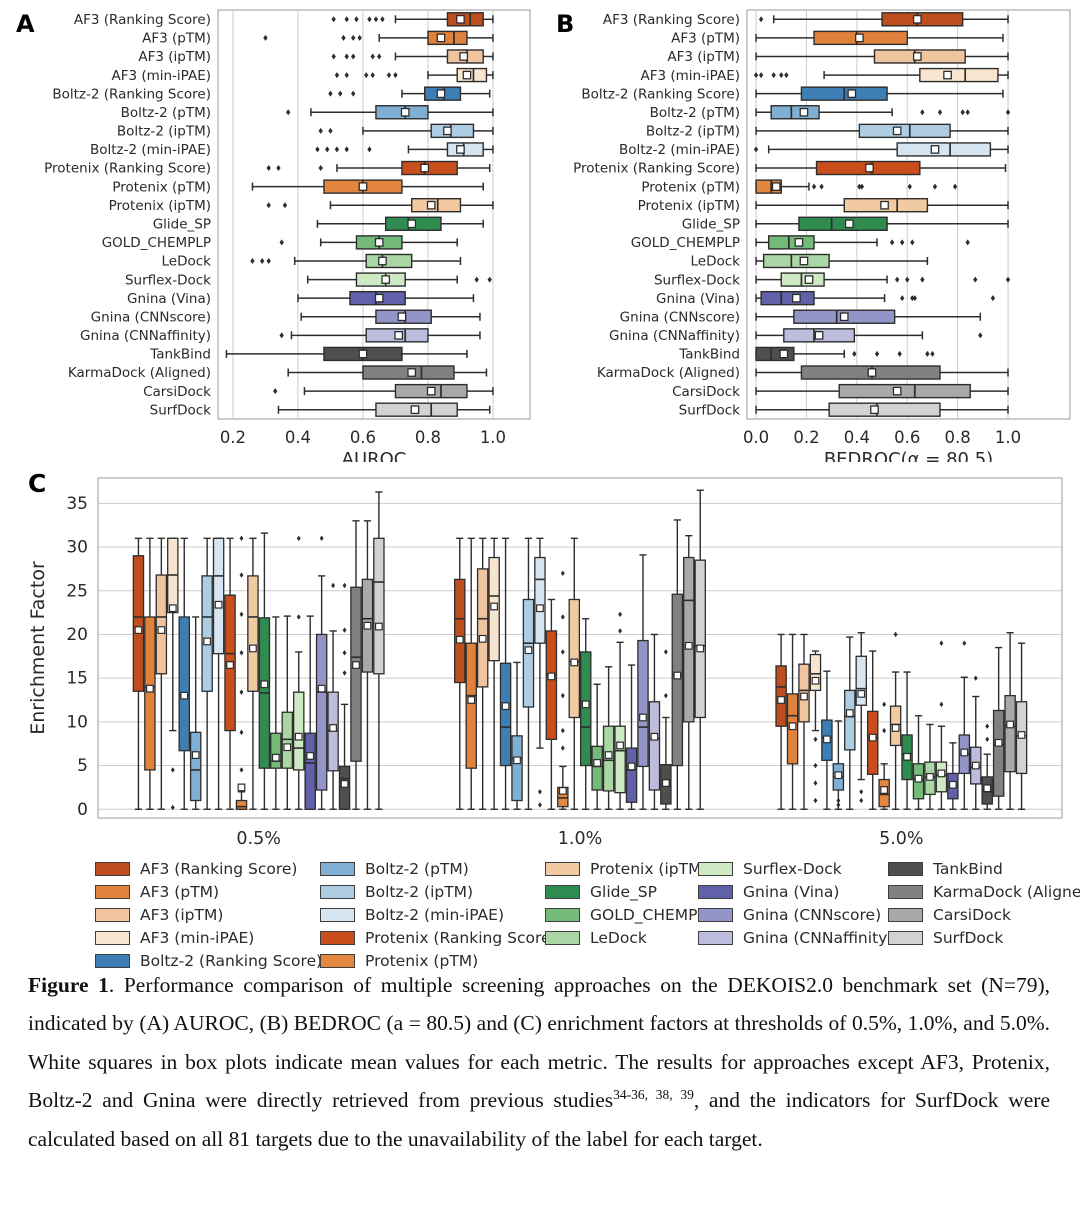  What do you see at coordinates (585, 714) in the screenshot?
I see `boxplot-1.0%-Glide_SP` at bounding box center [585, 714].